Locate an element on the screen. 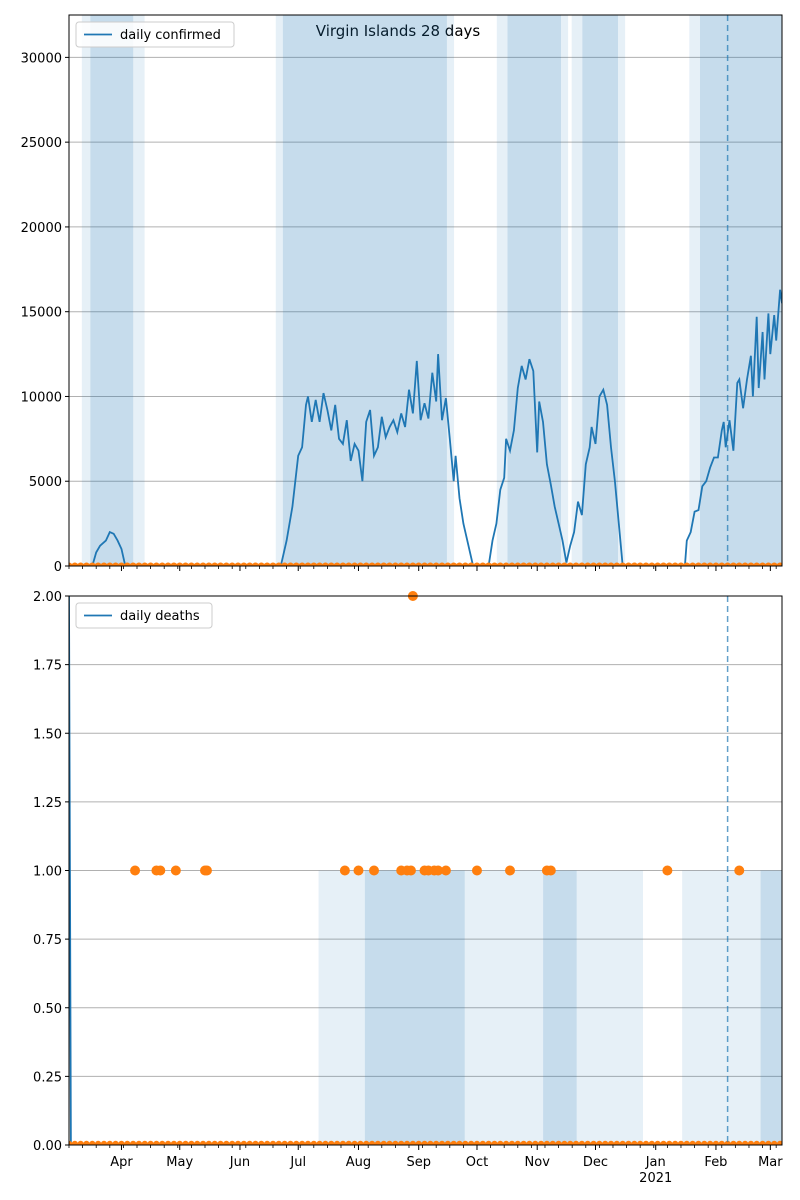  y-tick-label: 0.50 is located at coordinates (47, 1009).